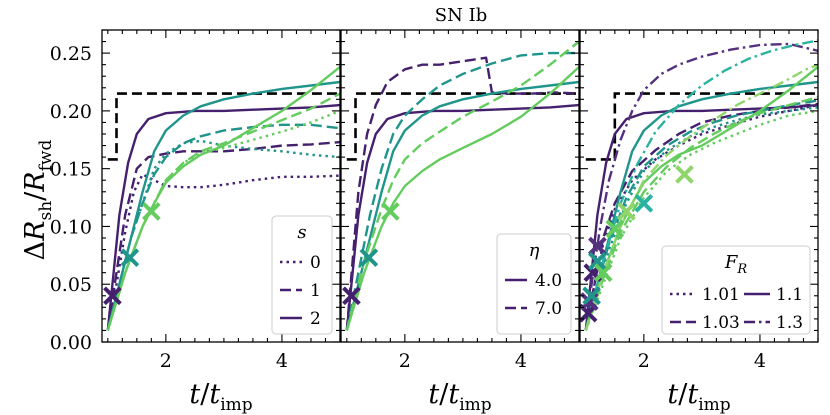 The image size is (830, 415). I want to click on svg-text: ΔRsh/Rfwd, so click(38, 200).